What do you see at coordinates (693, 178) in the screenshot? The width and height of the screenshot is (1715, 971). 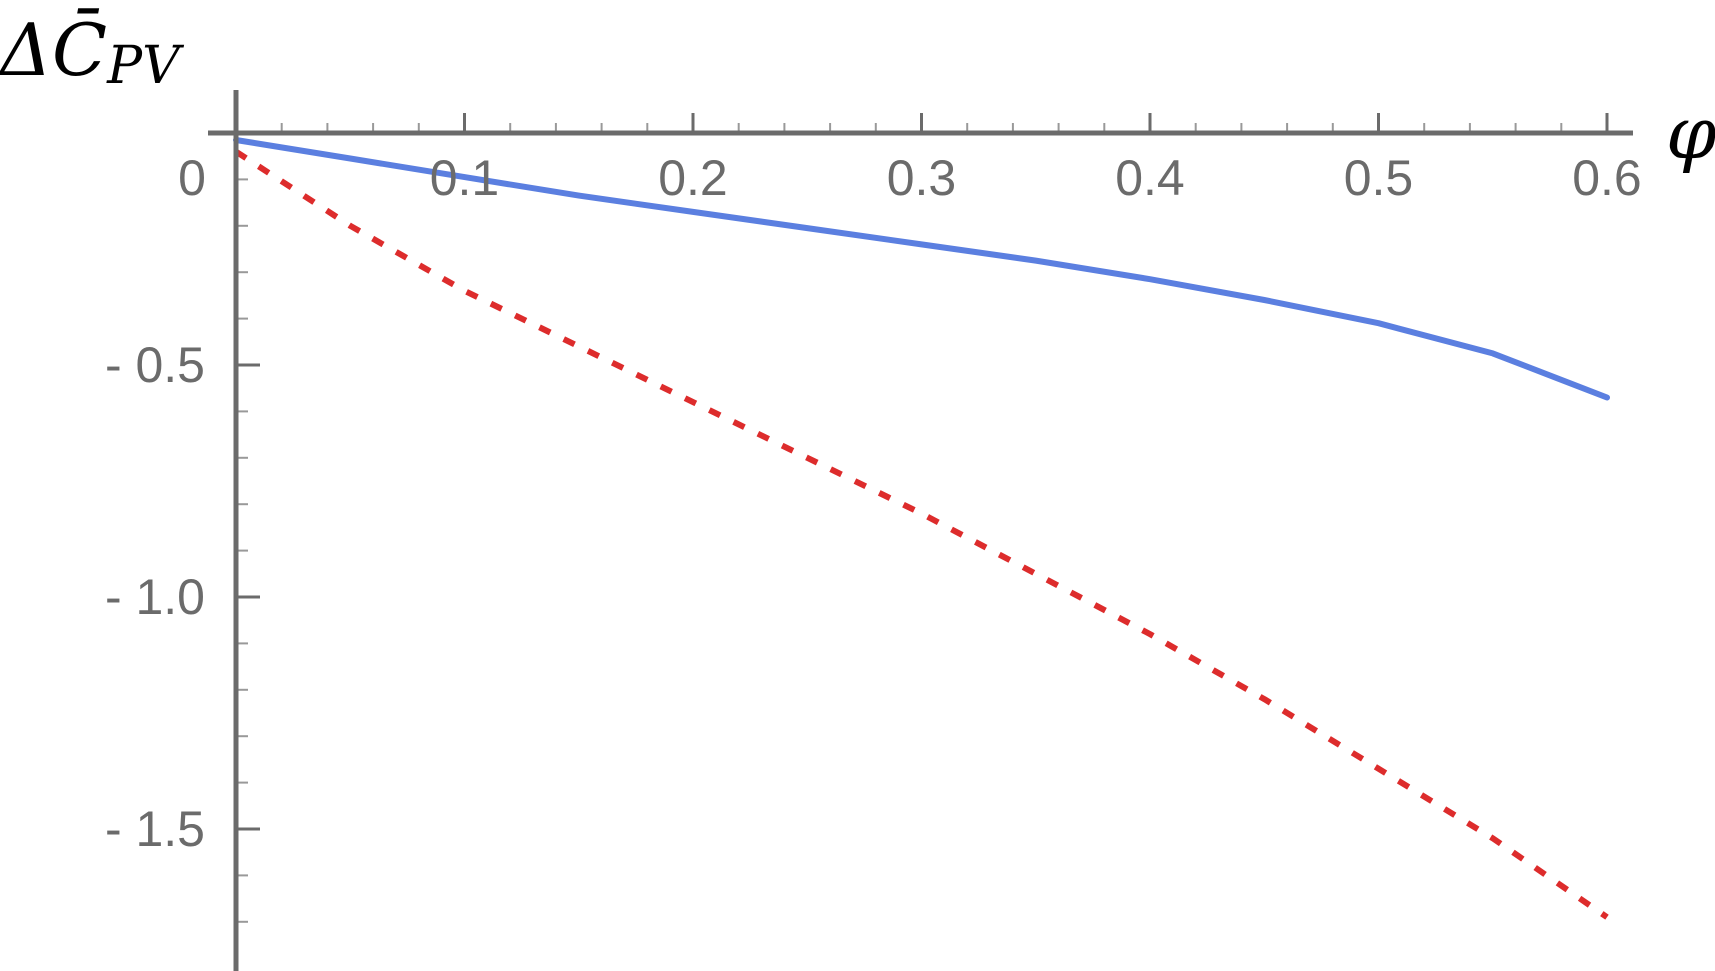 I see `x-tick-label: 0.2` at bounding box center [693, 178].